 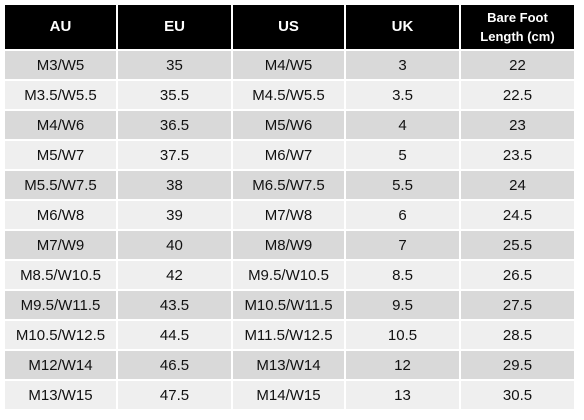 I want to click on table-header: AU EU US UK Bare Foot Length (cm), so click(x=289, y=27).